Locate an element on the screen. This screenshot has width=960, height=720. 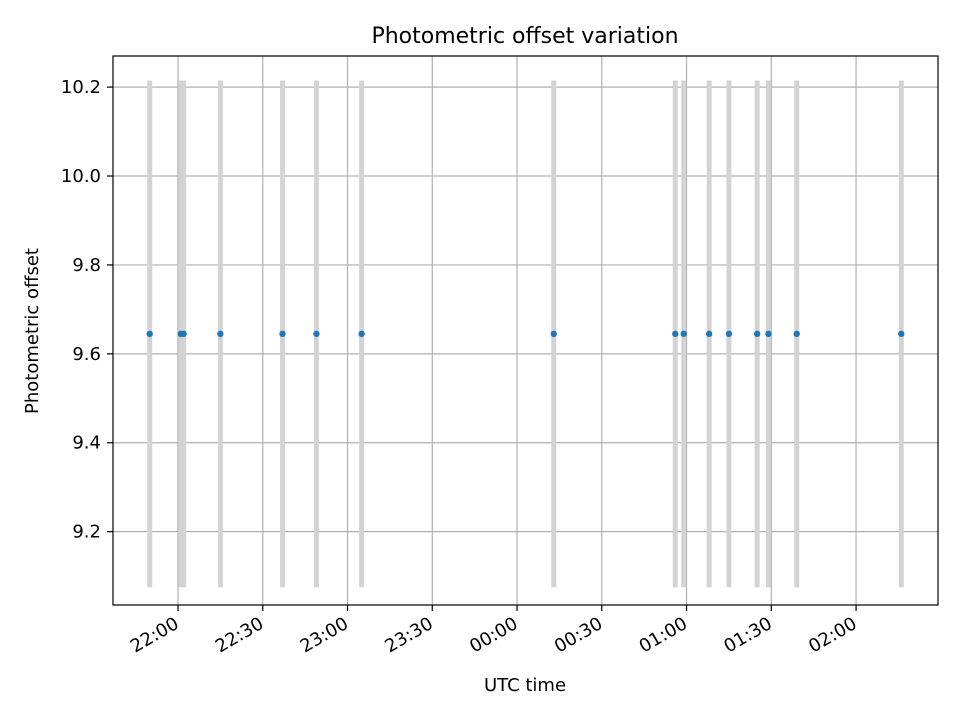
x-axis-label: UTC time is located at coordinates (525, 685).